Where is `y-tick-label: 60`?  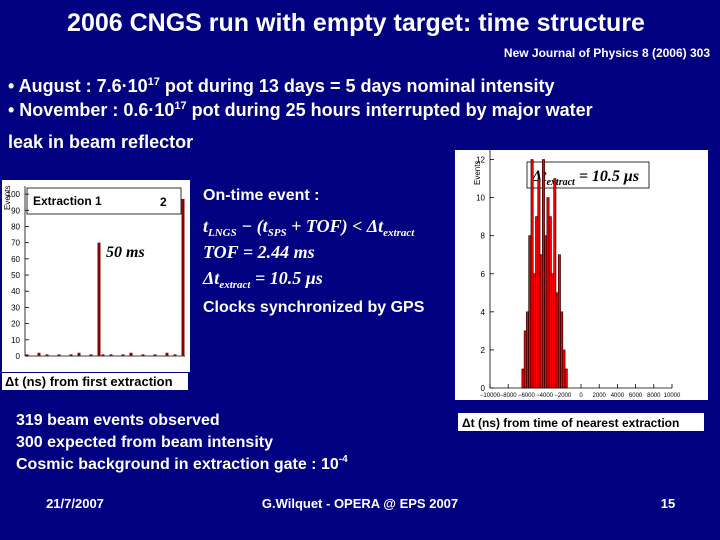 y-tick-label: 60 is located at coordinates (15, 259).